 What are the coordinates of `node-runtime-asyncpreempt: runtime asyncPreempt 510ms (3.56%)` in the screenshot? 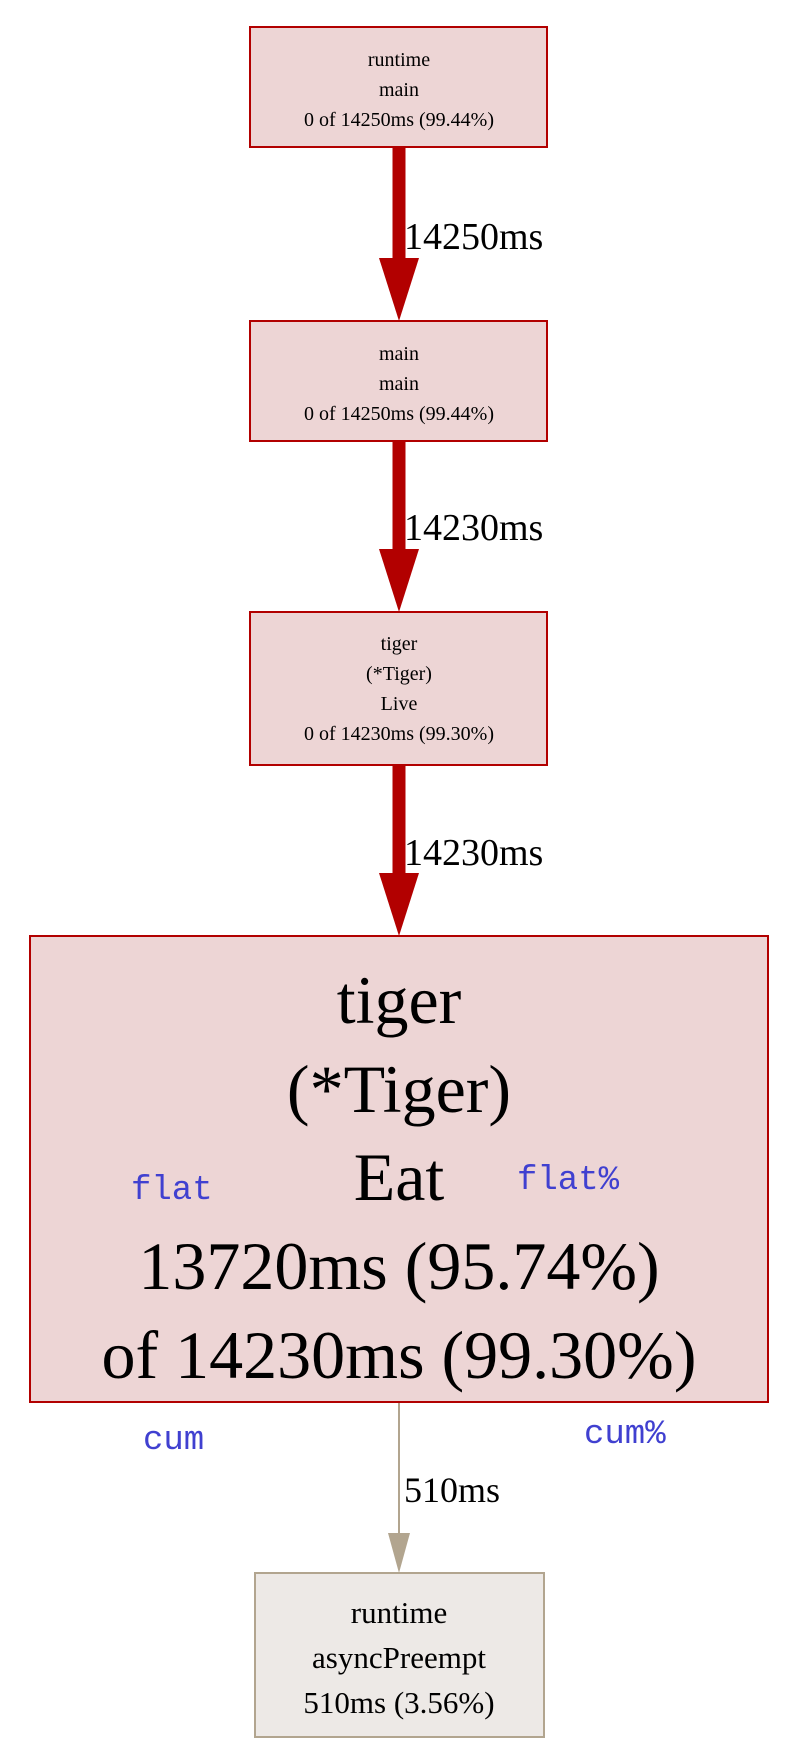 It's located at (399, 1655).